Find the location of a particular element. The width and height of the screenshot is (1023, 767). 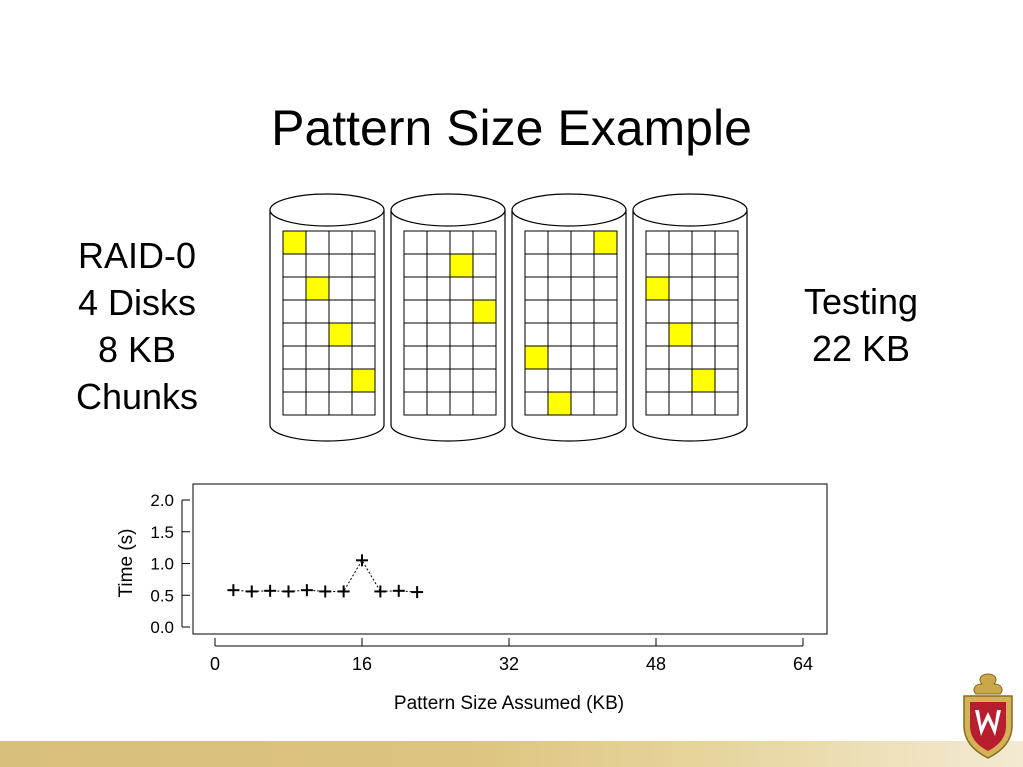

raid-line: RAID-0 is located at coordinates (137, 255).